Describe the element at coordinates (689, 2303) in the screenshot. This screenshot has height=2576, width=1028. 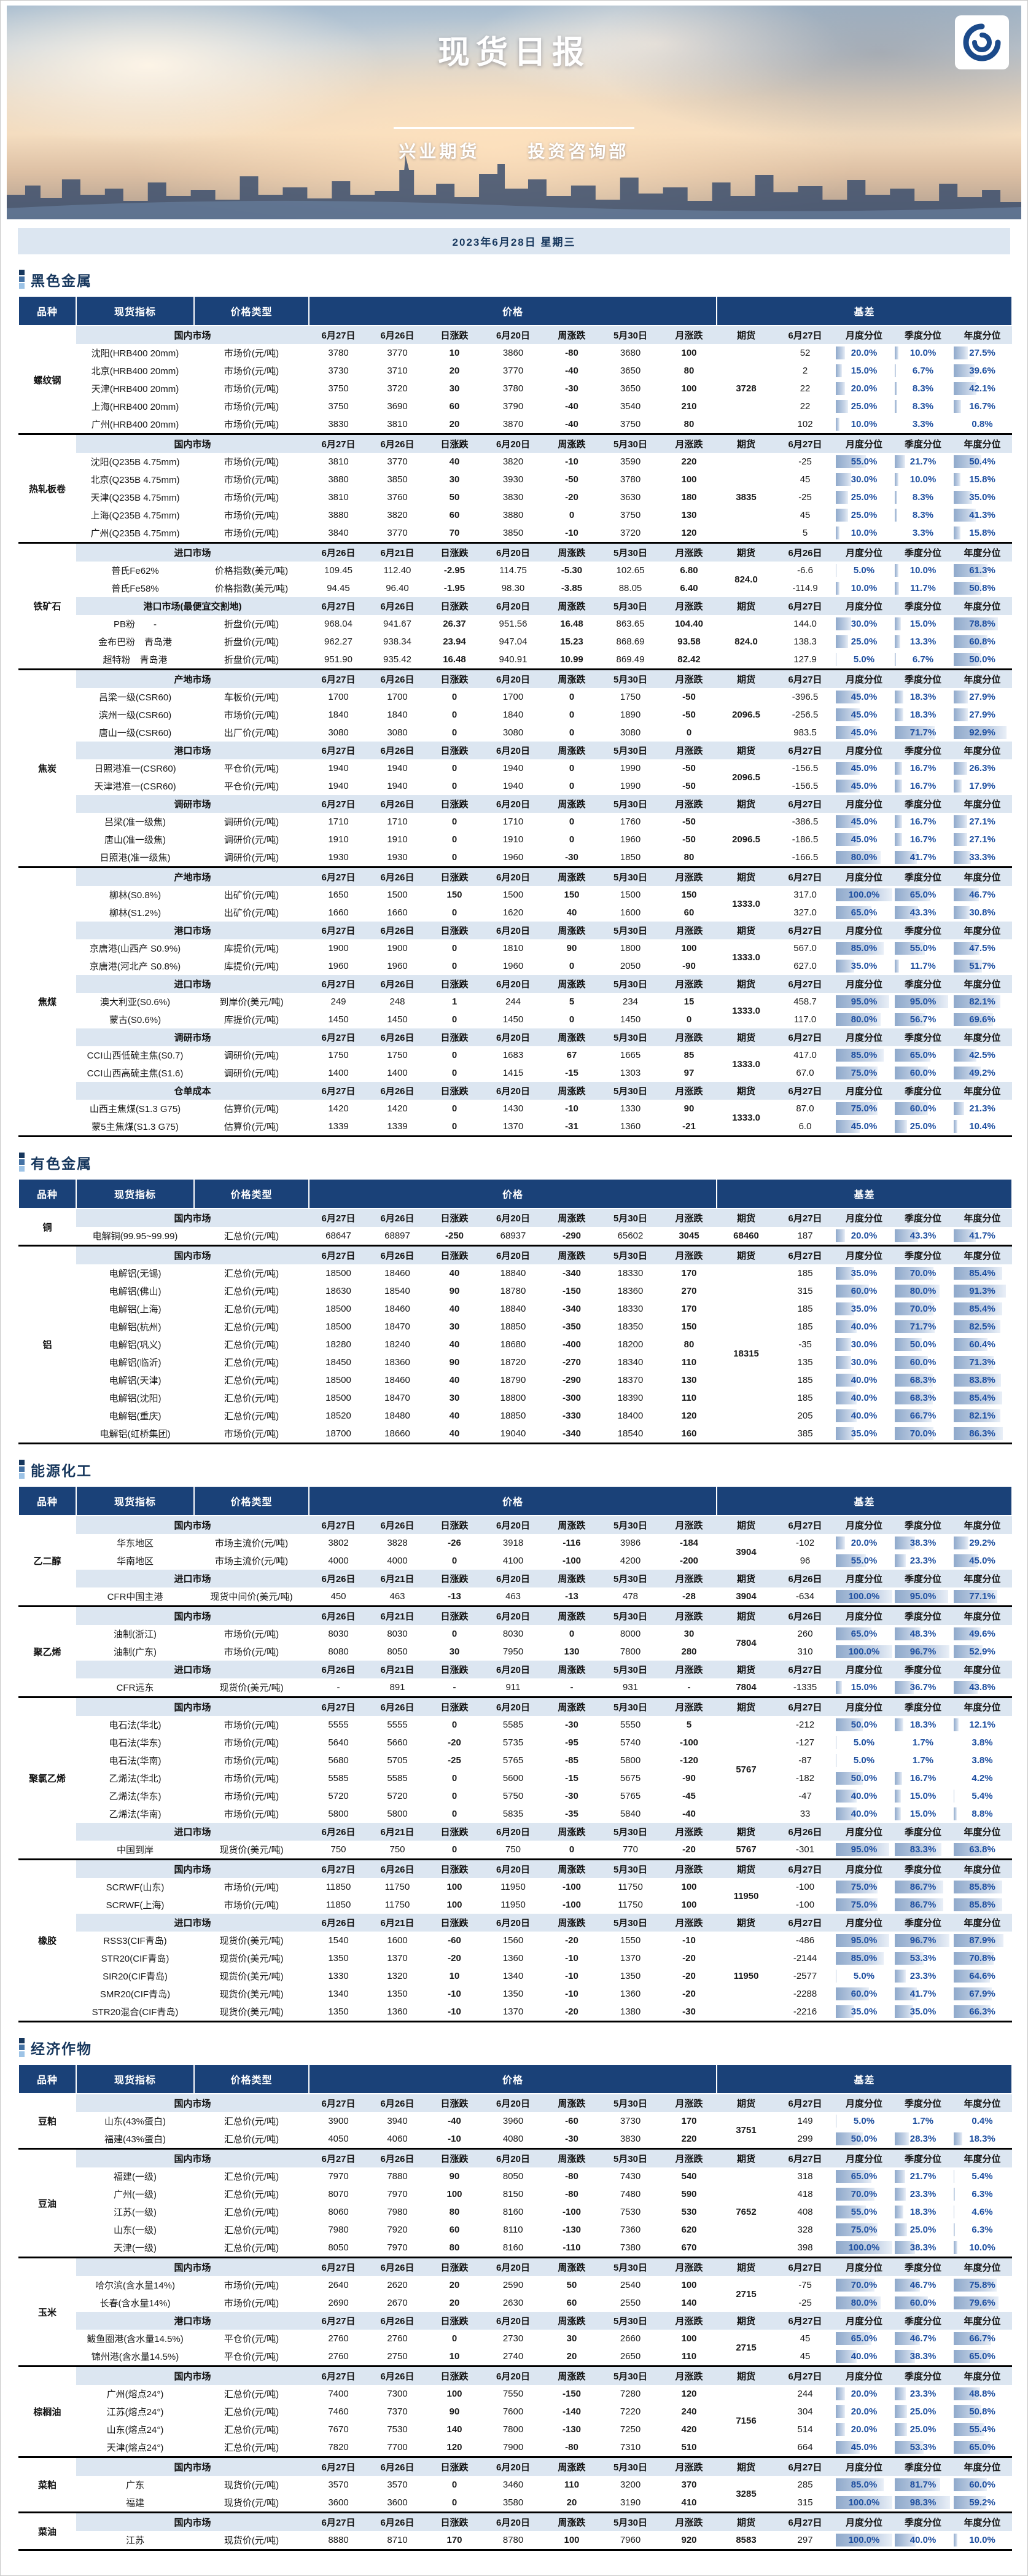
I see `change-cell: 140` at that location.